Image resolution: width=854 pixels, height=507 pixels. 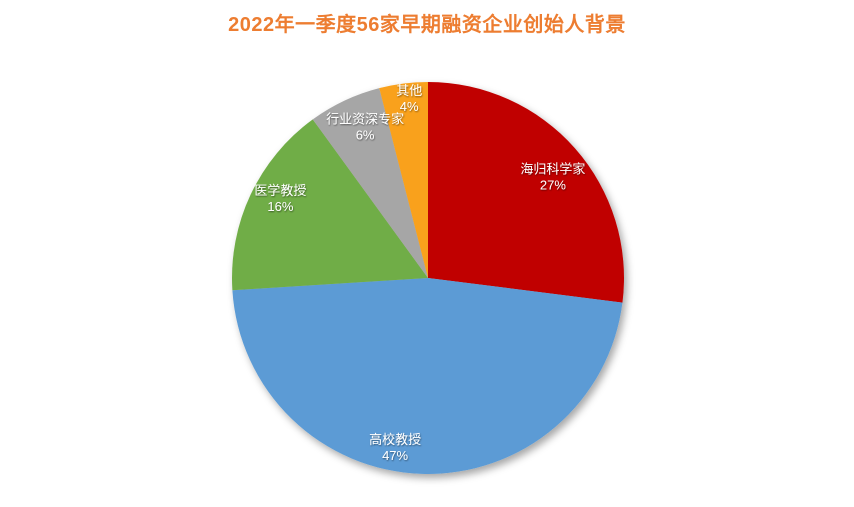 What do you see at coordinates (409, 98) in the screenshot?
I see `pie-slice-label-5: 其他 4%` at bounding box center [409, 98].